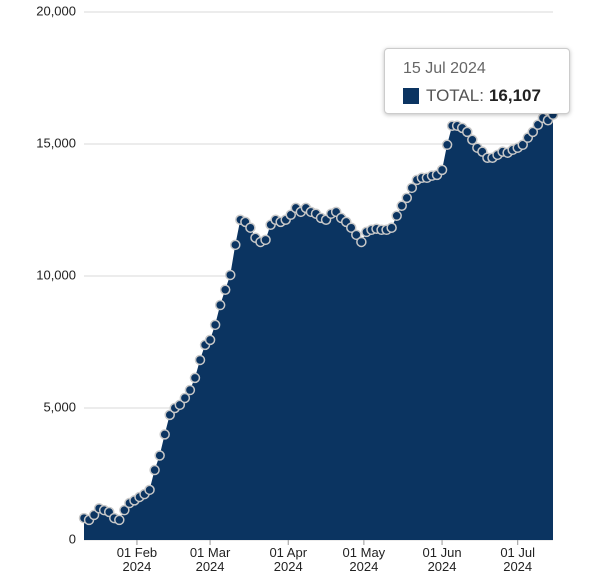 This screenshot has width=599, height=583. I want to click on tooltip-row: TOTAL 16,107, so click(472, 96).